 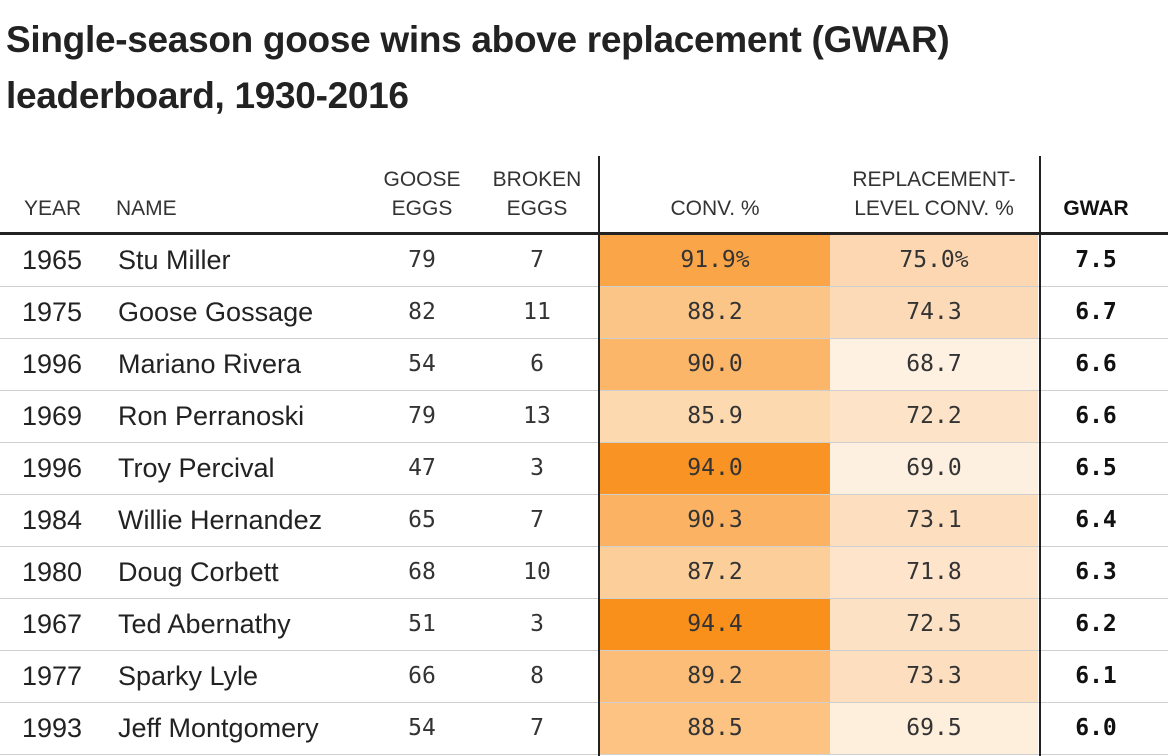 I want to click on table-row: 1967 Ted Abernathy 51 3 94.4 72.5 6.2, so click(x=584, y=625).